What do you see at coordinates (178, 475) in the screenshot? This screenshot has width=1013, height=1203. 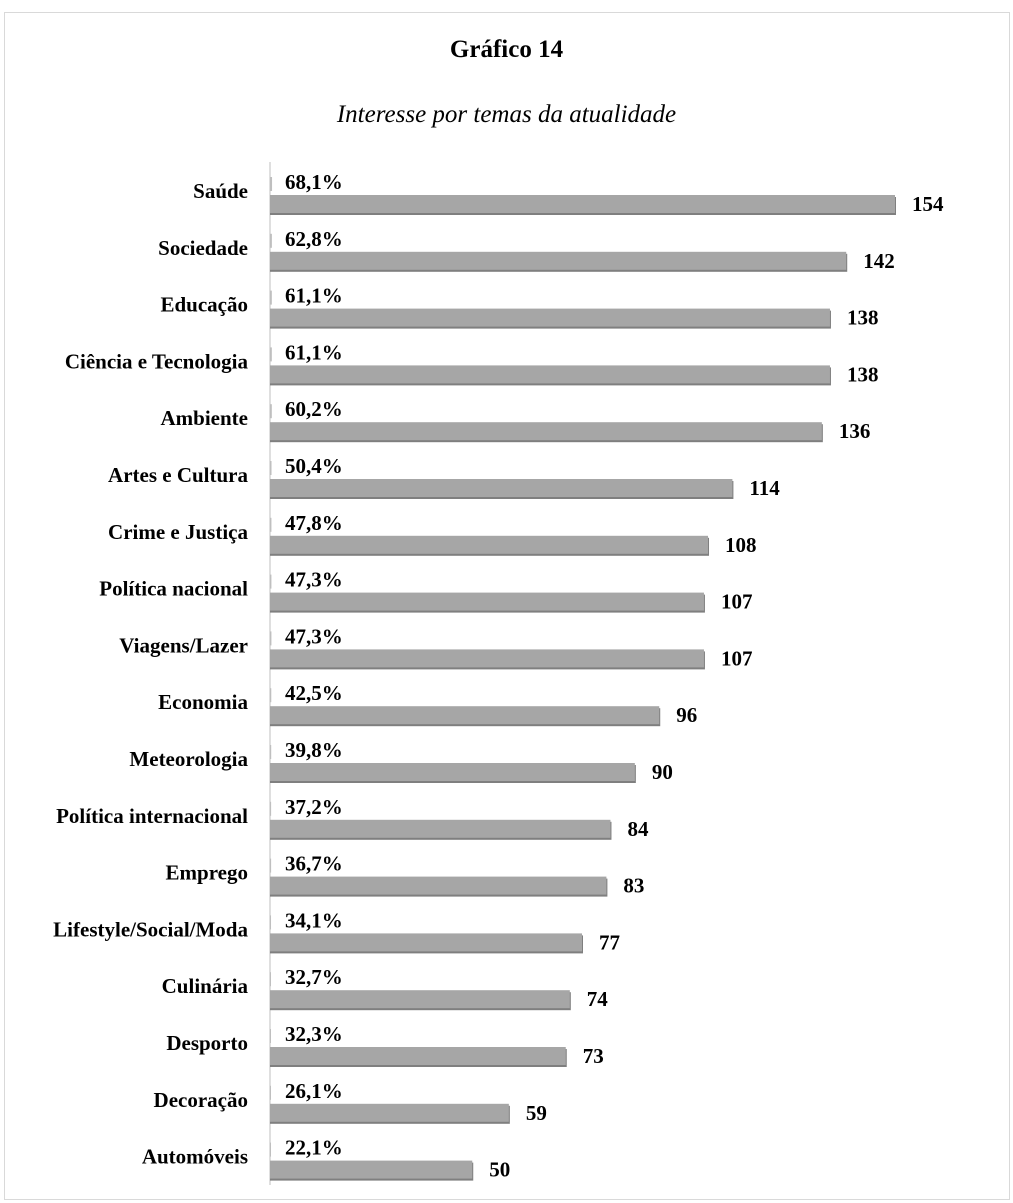 I see `category-label: Artes e Cultura` at bounding box center [178, 475].